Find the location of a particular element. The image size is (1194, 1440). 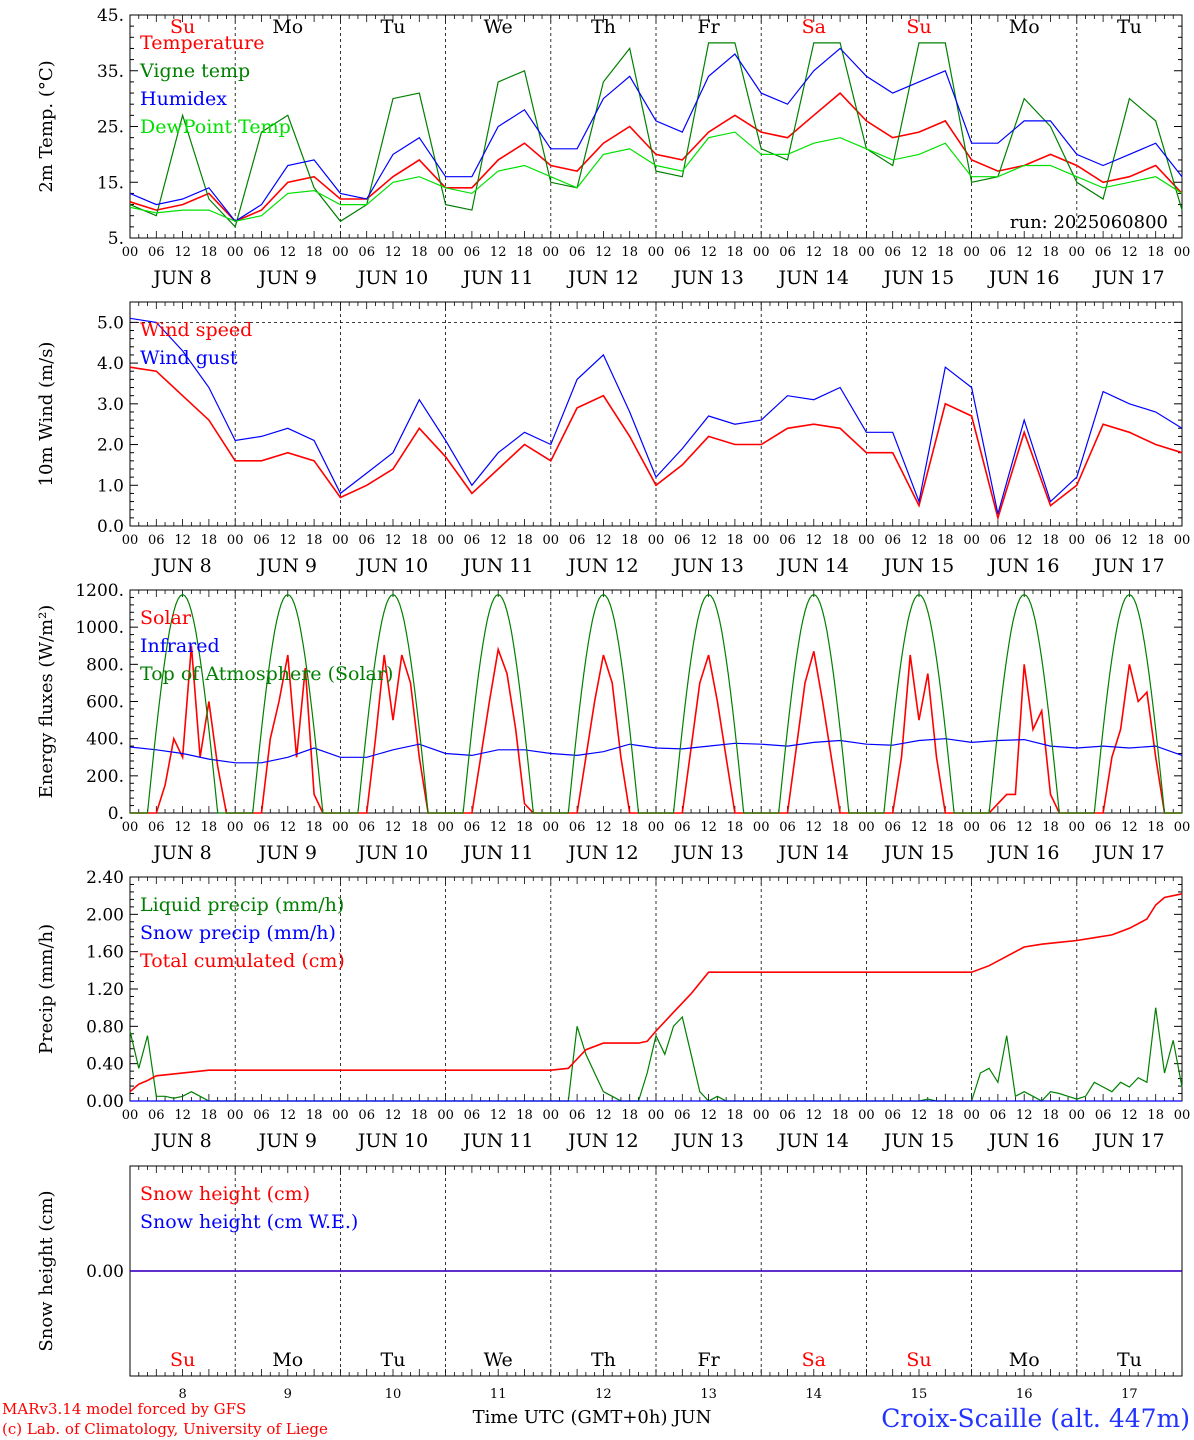

day-abbr: Sa is located at coordinates (814, 1360).